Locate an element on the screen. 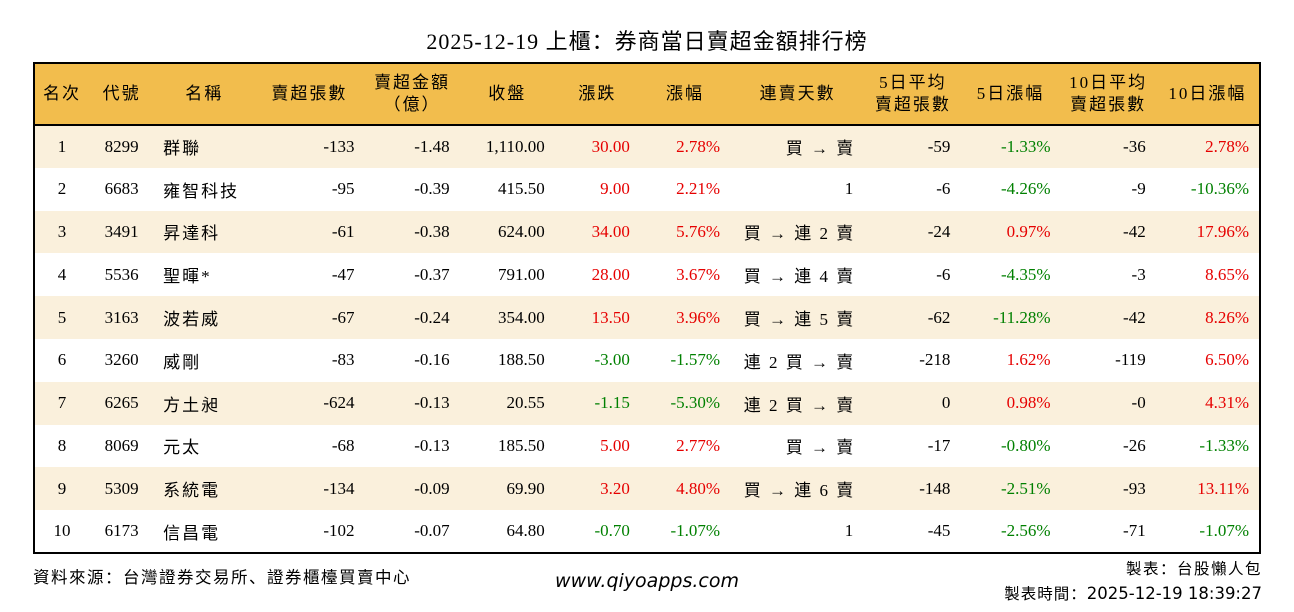 This screenshot has width=1294, height=612. cell: 聖暉* is located at coordinates (187, 277).